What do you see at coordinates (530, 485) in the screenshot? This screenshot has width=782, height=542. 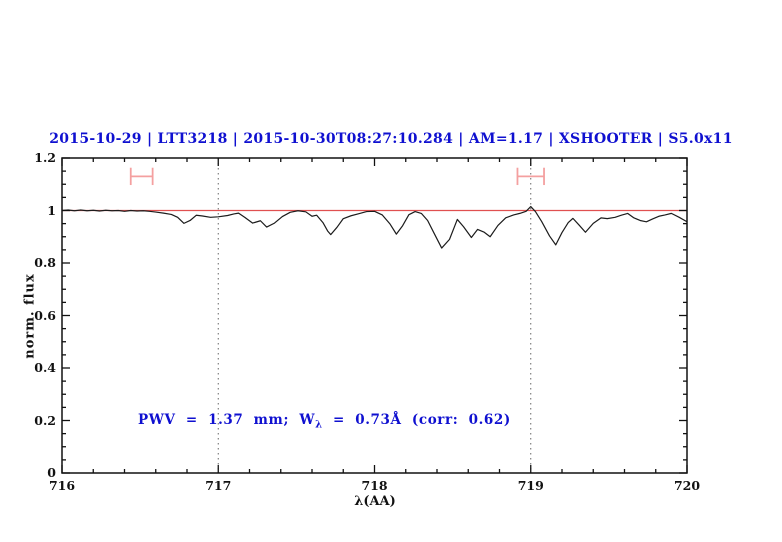 I see `x-tick-label: 719` at bounding box center [530, 485].